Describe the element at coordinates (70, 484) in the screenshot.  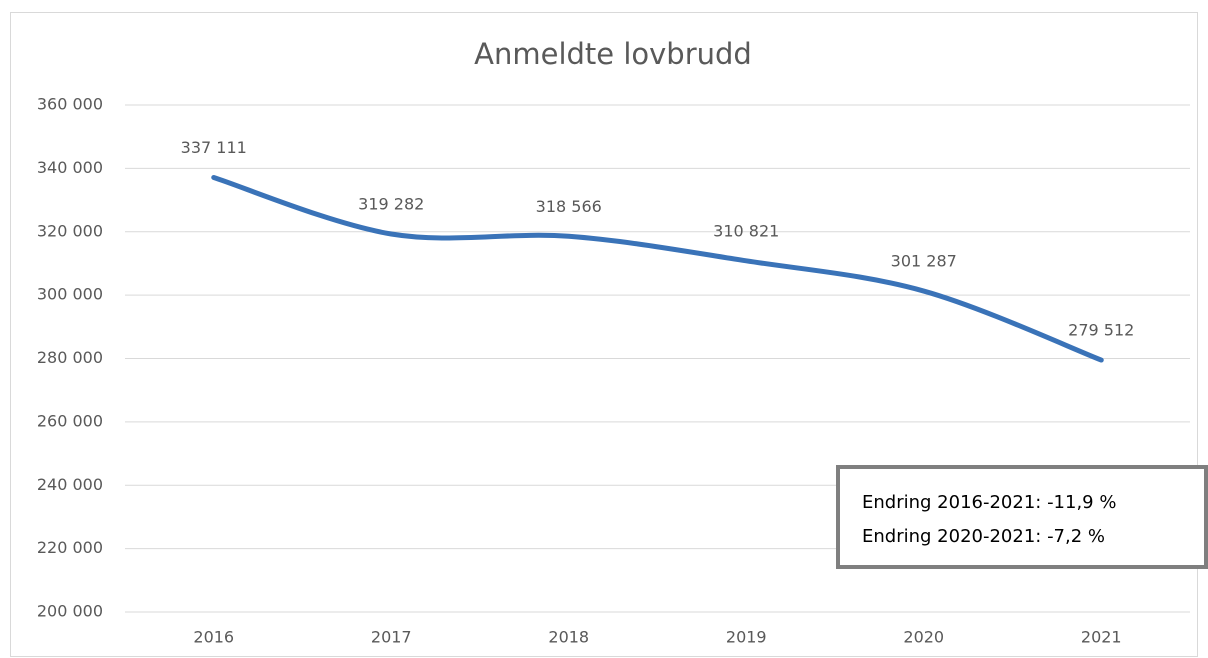
I see `y-tick-label: 240 000` at that location.